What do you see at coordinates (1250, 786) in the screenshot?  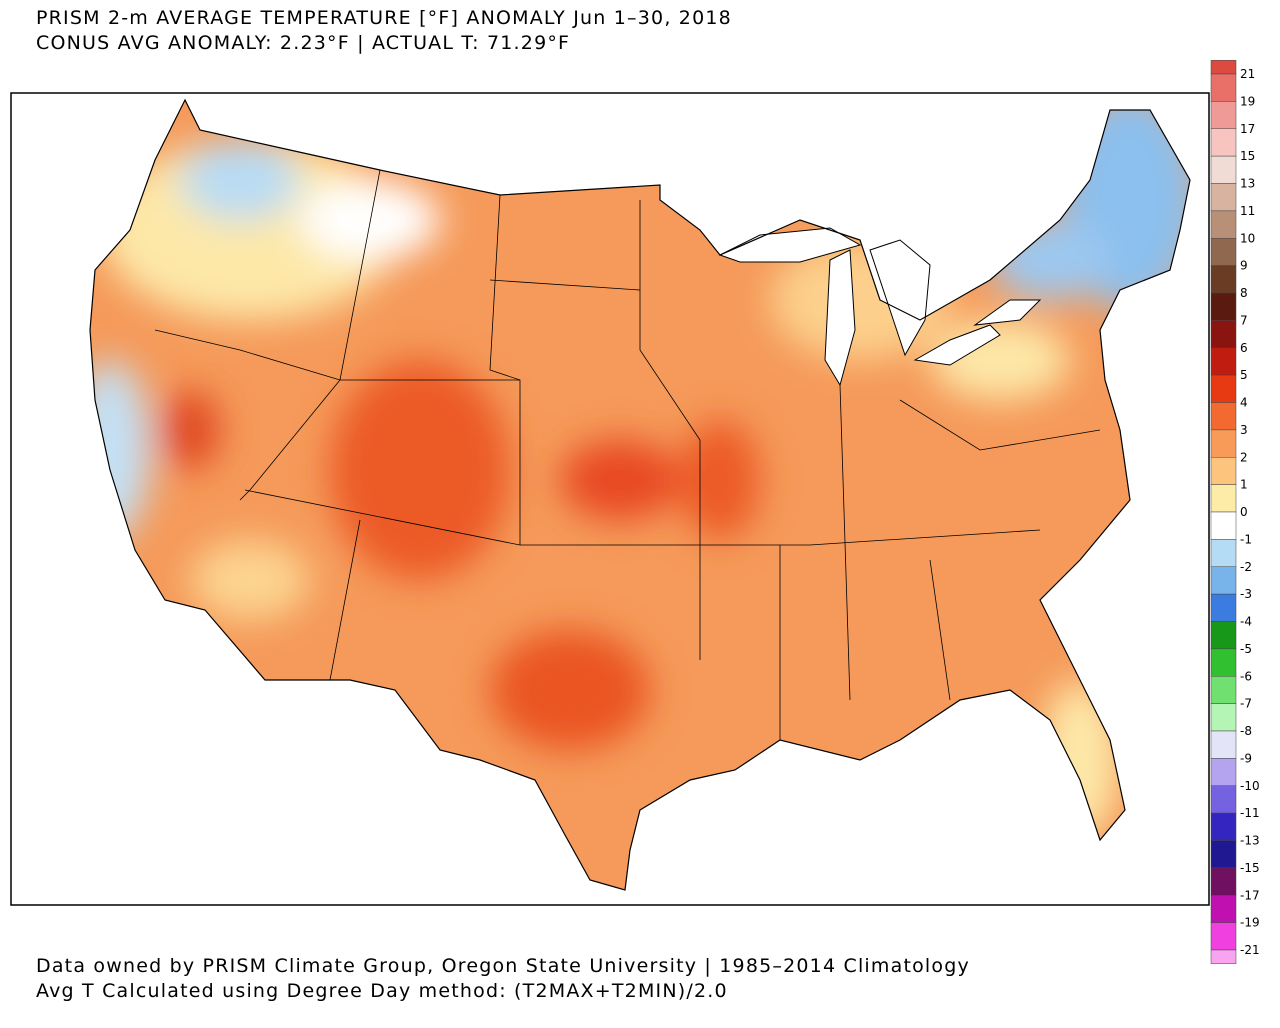 I see `legend-label: -10` at bounding box center [1250, 786].